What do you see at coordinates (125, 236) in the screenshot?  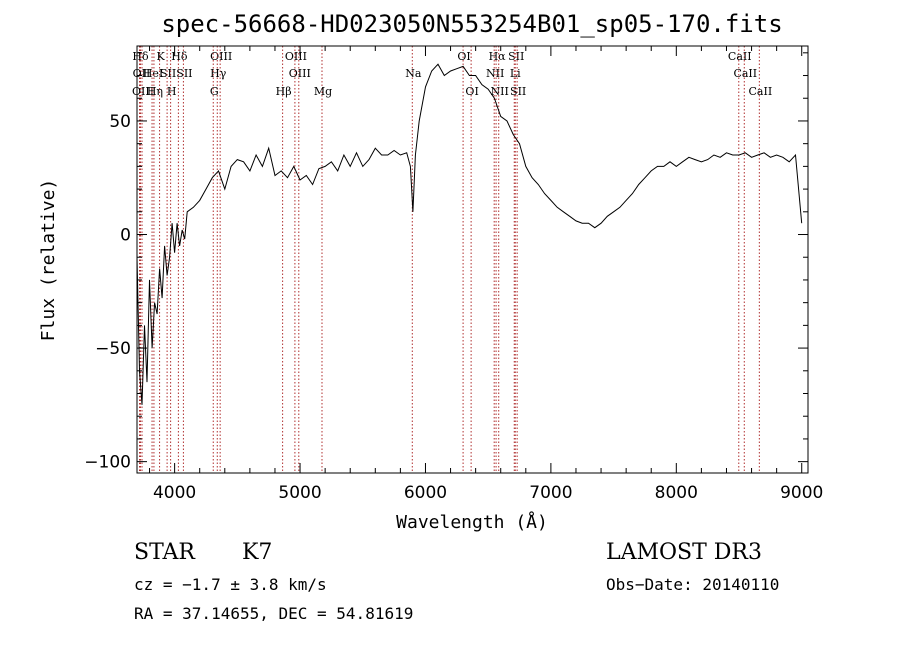 I see `y-tick-label: 0` at bounding box center [125, 236].